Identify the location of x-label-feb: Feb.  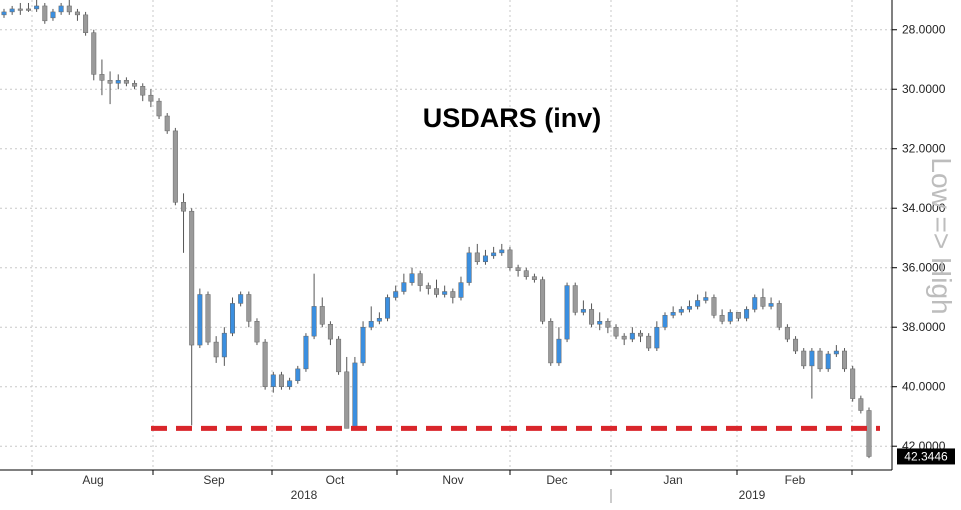
(795, 480).